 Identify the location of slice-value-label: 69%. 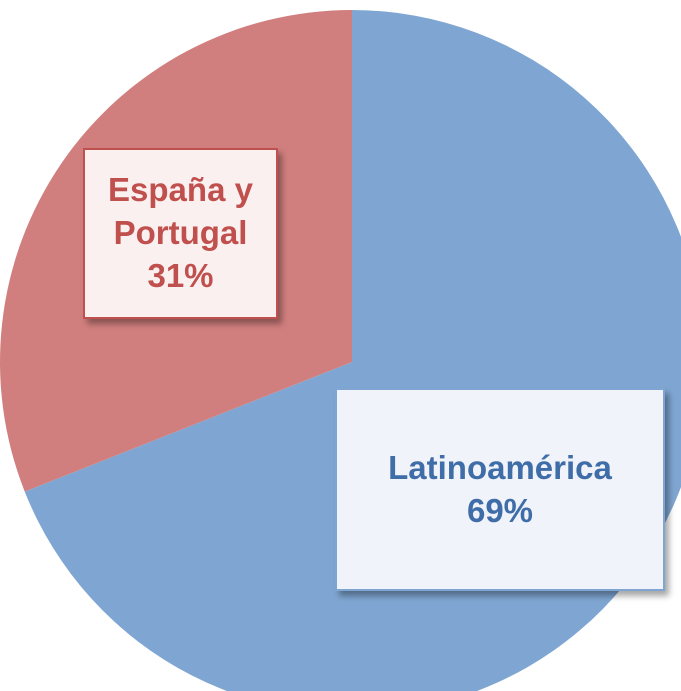
(500, 510).